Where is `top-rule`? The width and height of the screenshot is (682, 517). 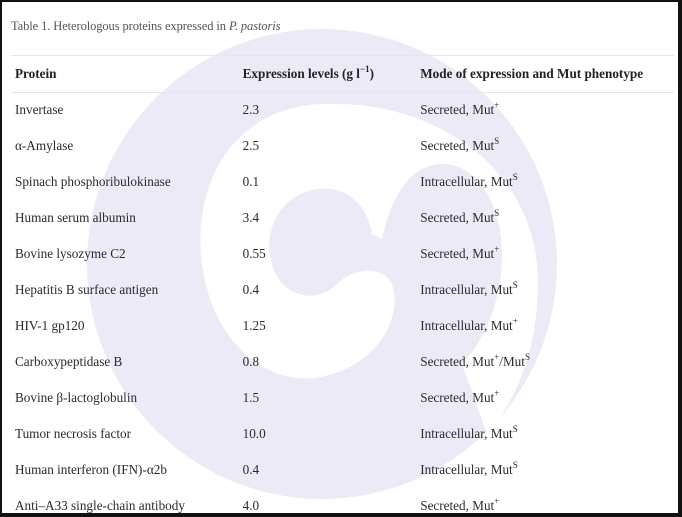
top-rule is located at coordinates (342, 55).